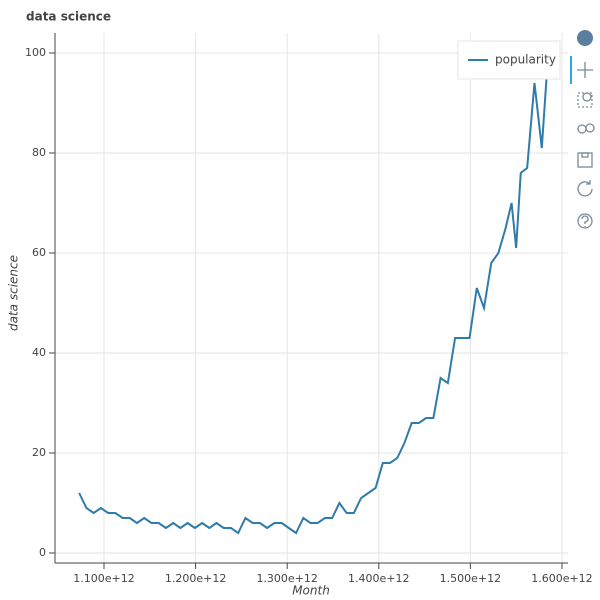  Describe the element at coordinates (39, 252) in the screenshot. I see `y-tick-label: 60` at that location.